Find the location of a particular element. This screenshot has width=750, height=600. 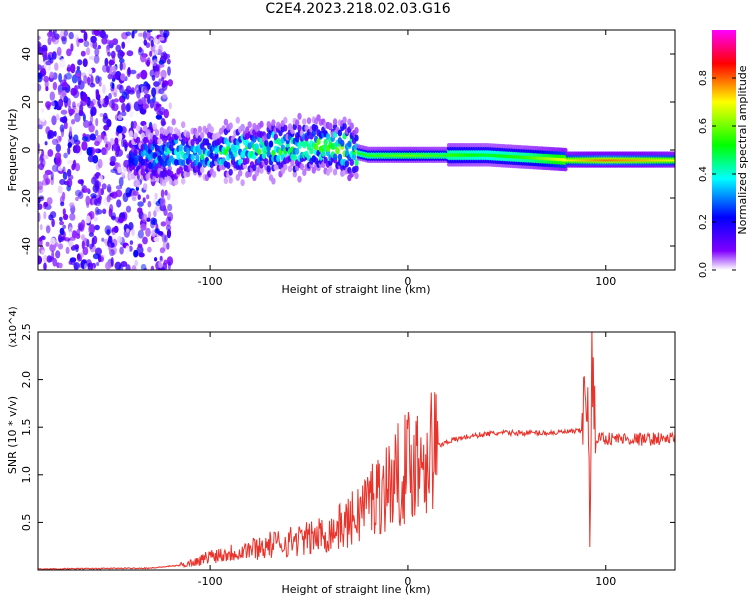

y-tick-label: 1.0 is located at coordinates (26, 475).